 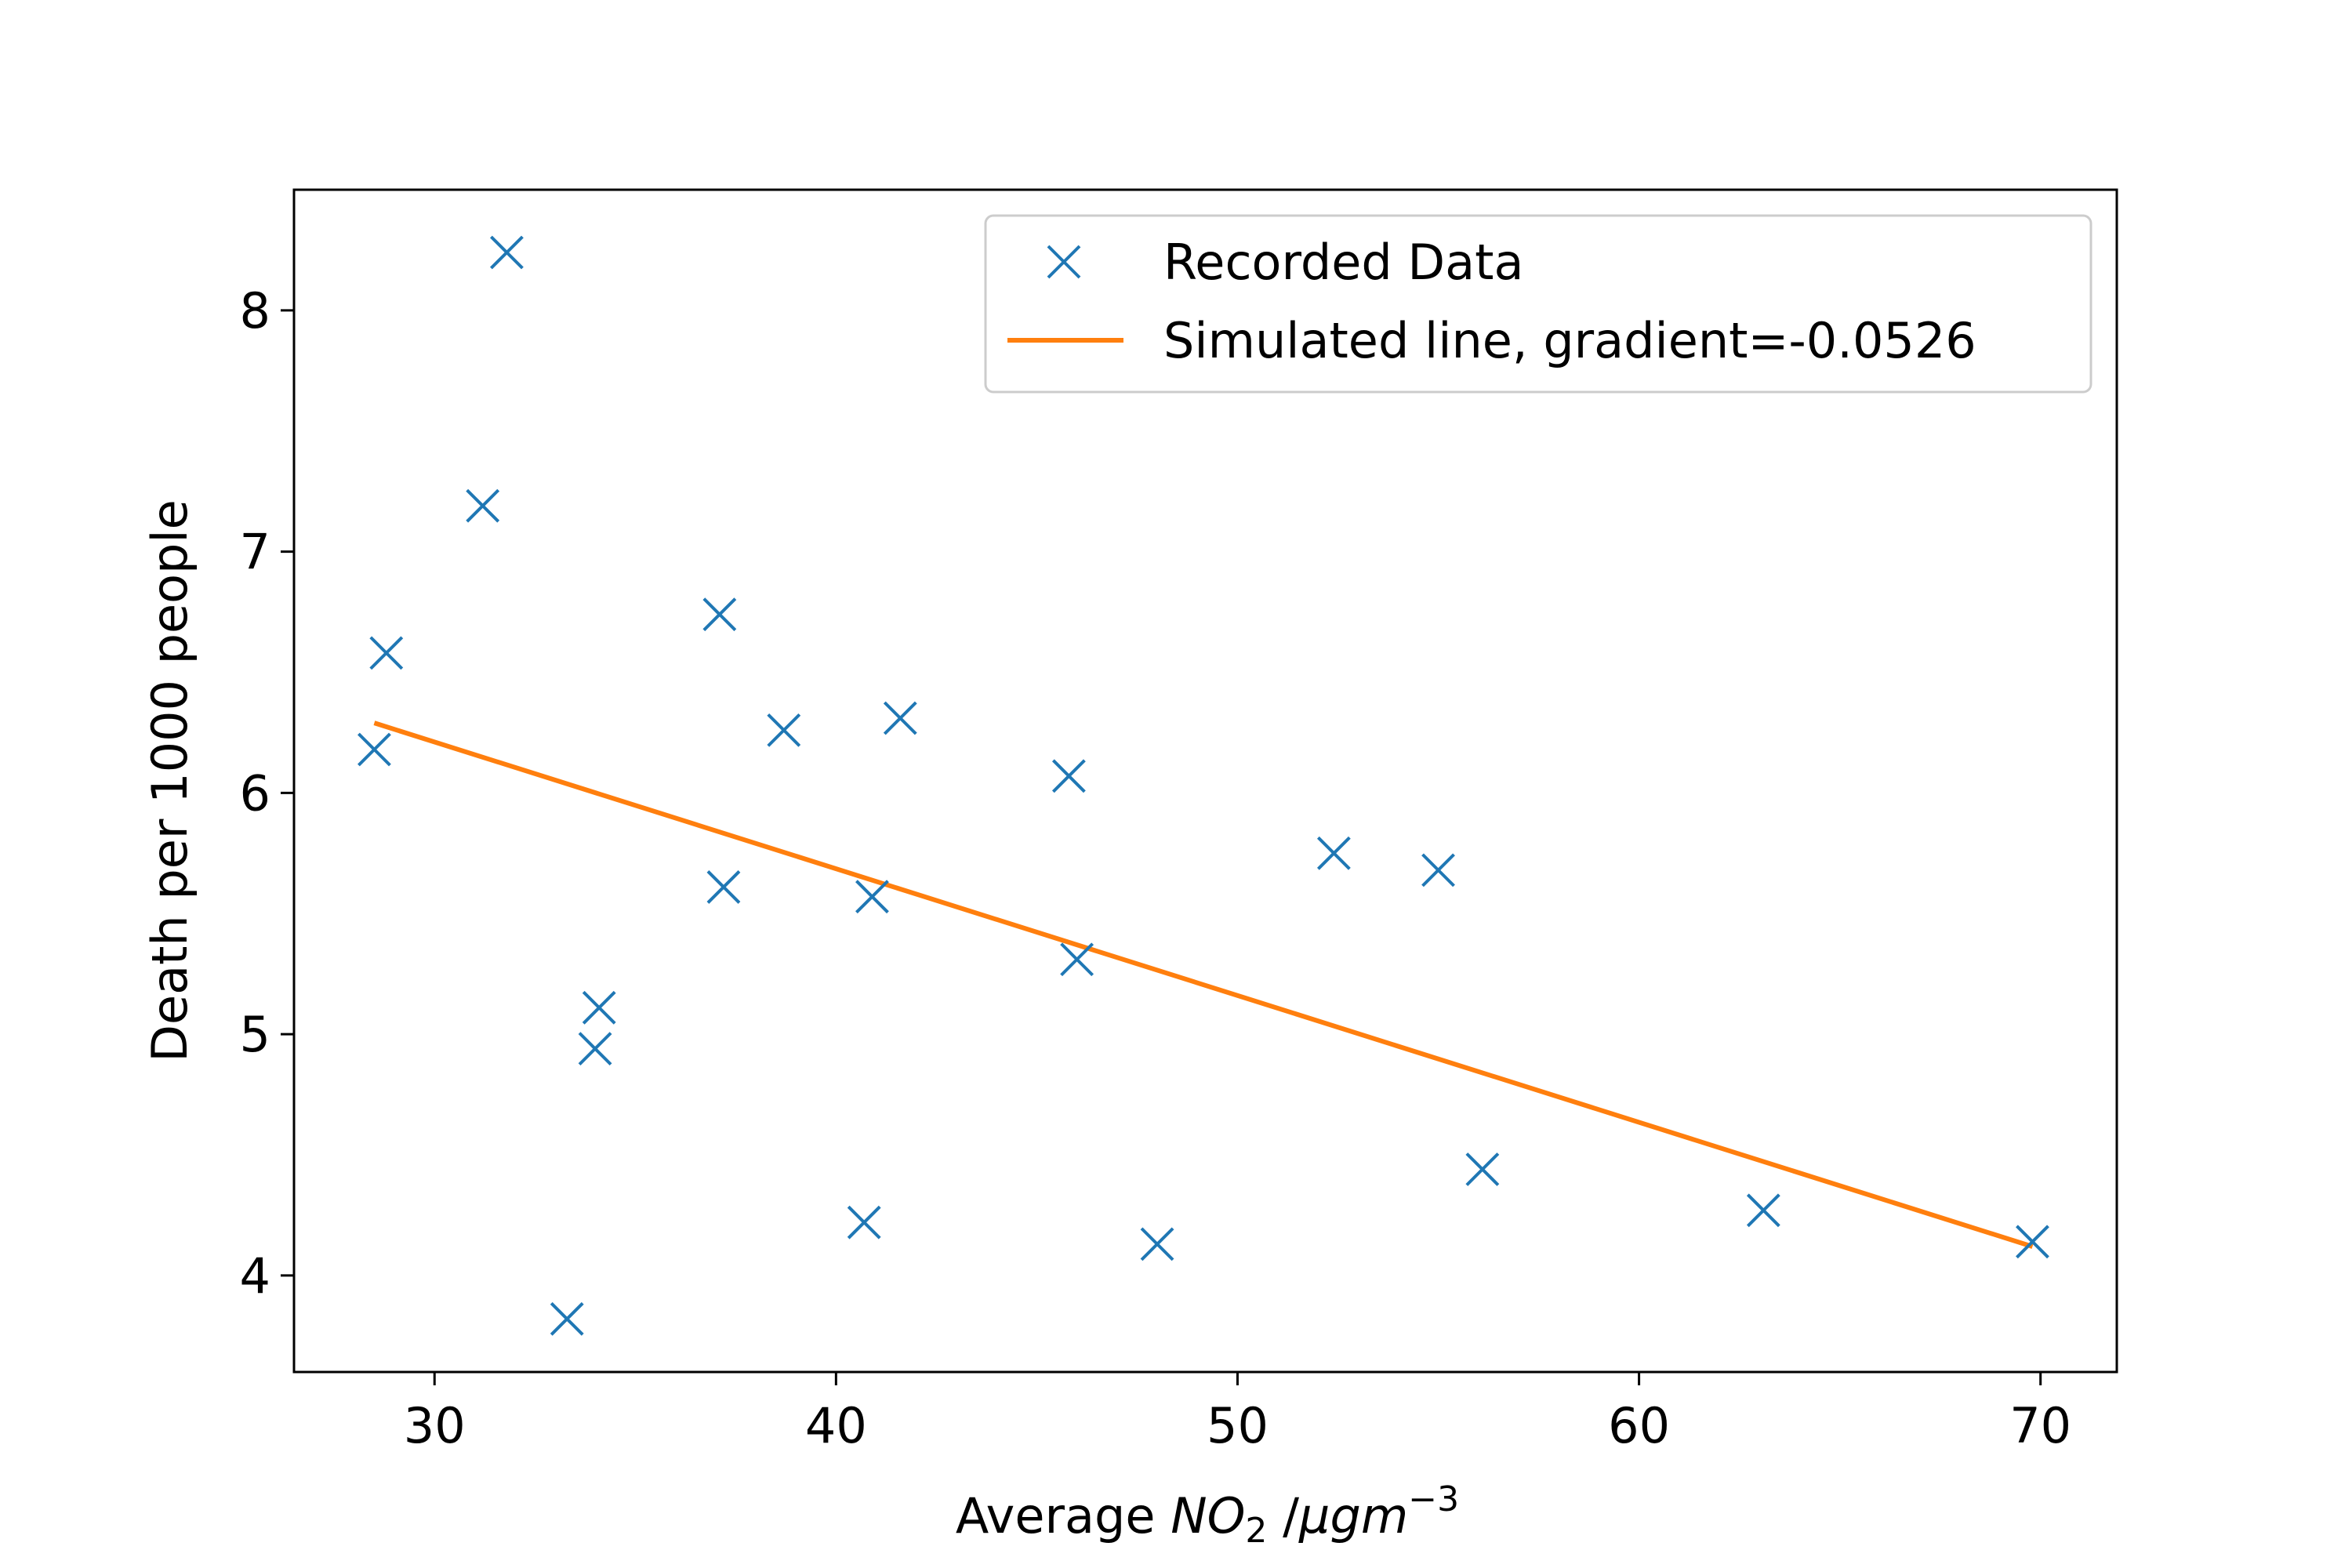 What do you see at coordinates (255, 1276) in the screenshot?
I see `y-tick-label: 4` at bounding box center [255, 1276].